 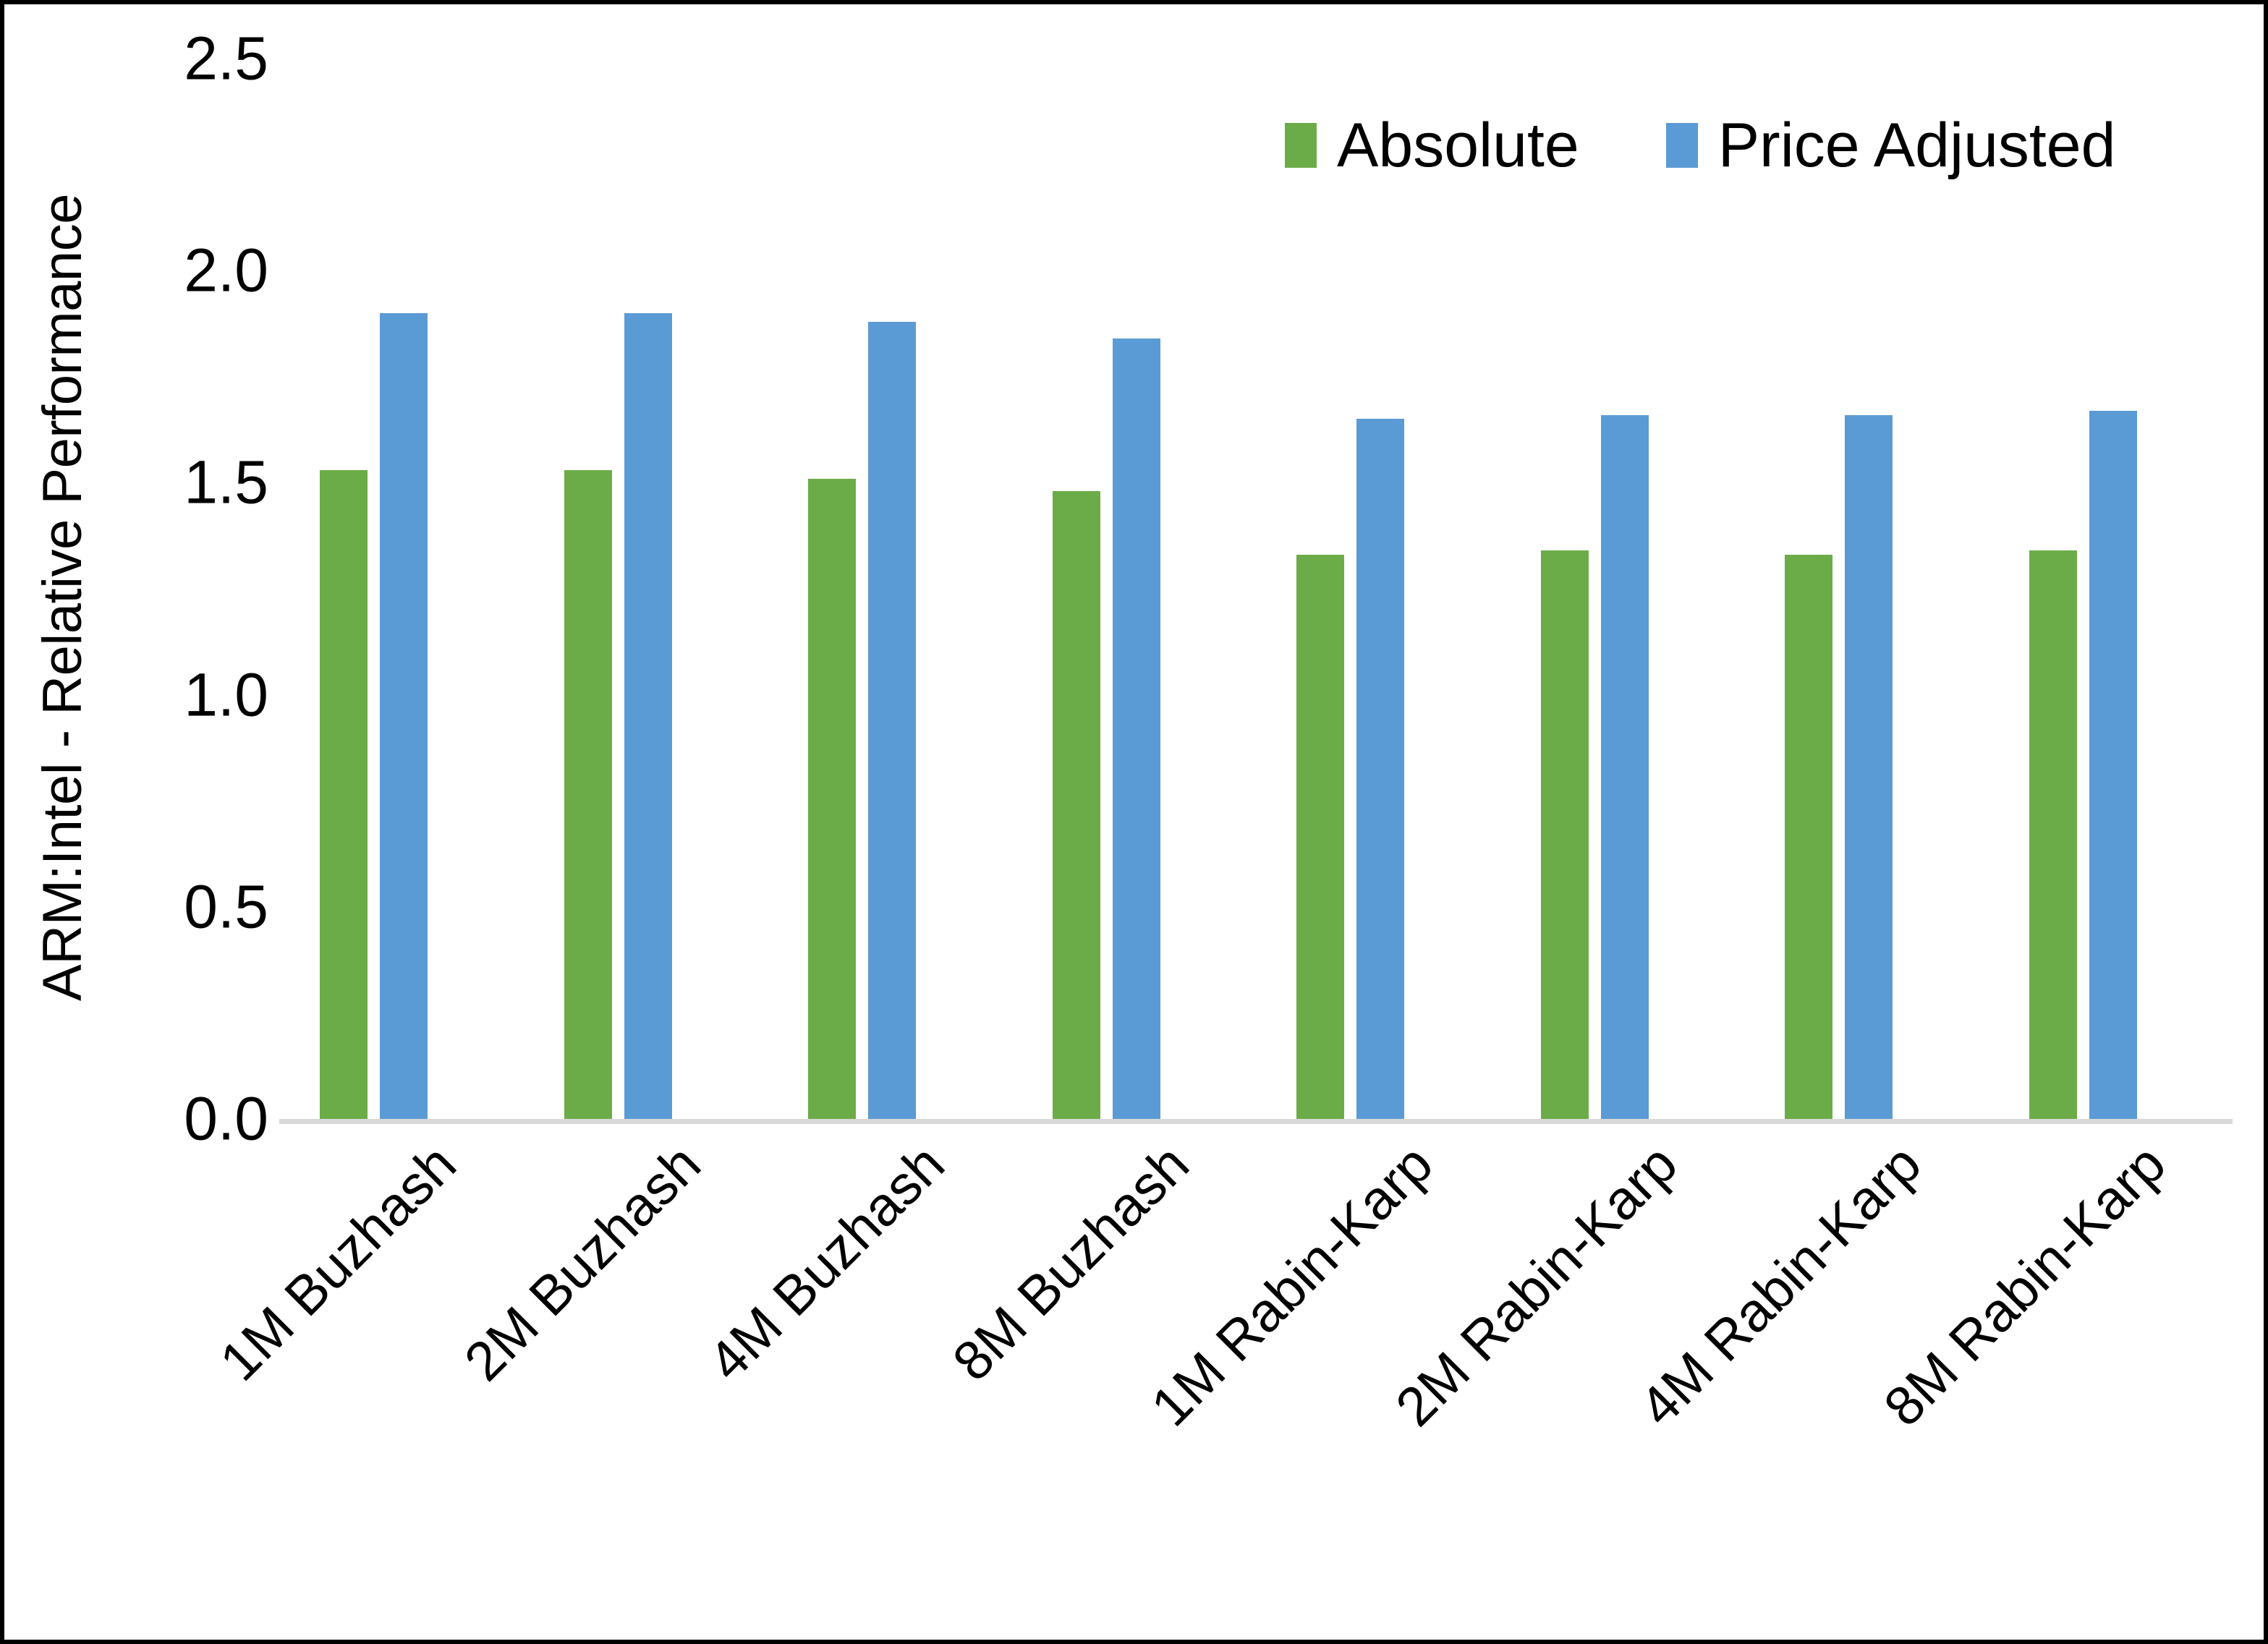 I want to click on y-tick-label: 1.5, so click(x=226, y=482).